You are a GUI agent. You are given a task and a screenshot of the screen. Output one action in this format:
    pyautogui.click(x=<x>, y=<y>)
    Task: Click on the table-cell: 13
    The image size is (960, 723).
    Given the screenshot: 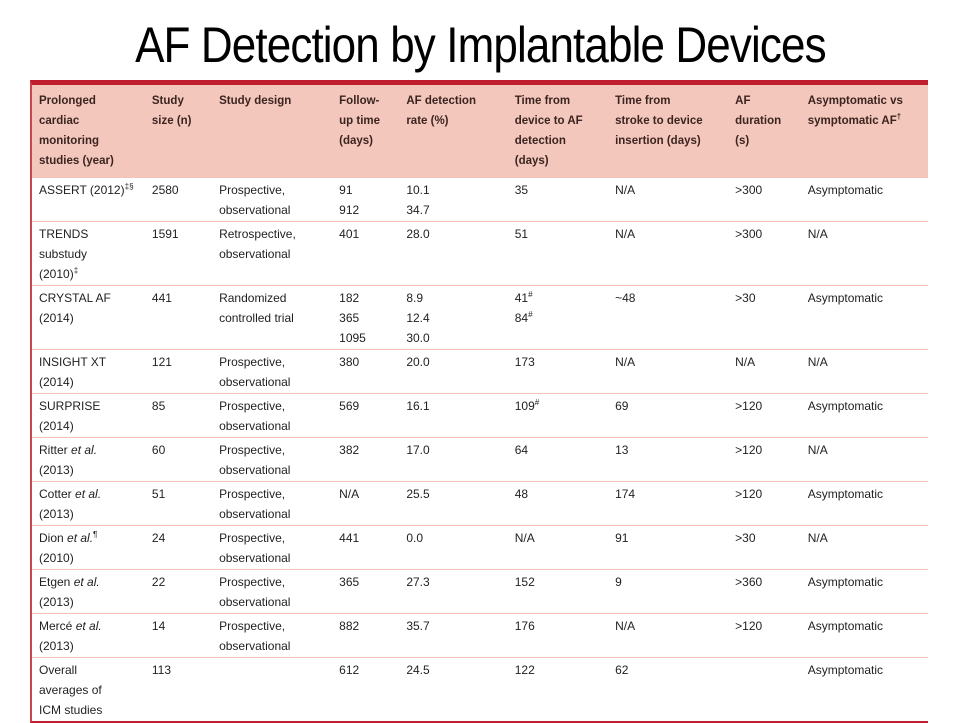 What is the action you would take?
    pyautogui.click(x=668, y=459)
    